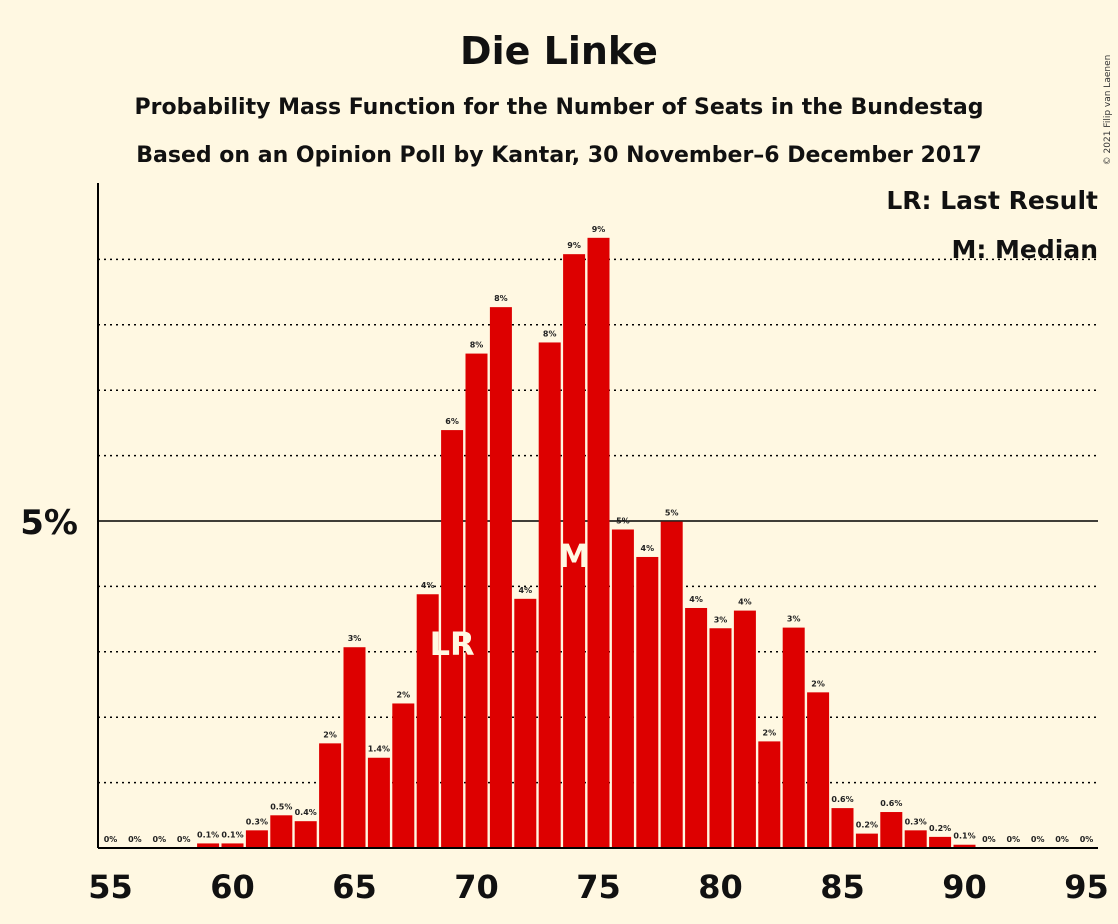 The height and width of the screenshot is (924, 1118). I want to click on legend-last-result: LR: Last Result, so click(992, 200).